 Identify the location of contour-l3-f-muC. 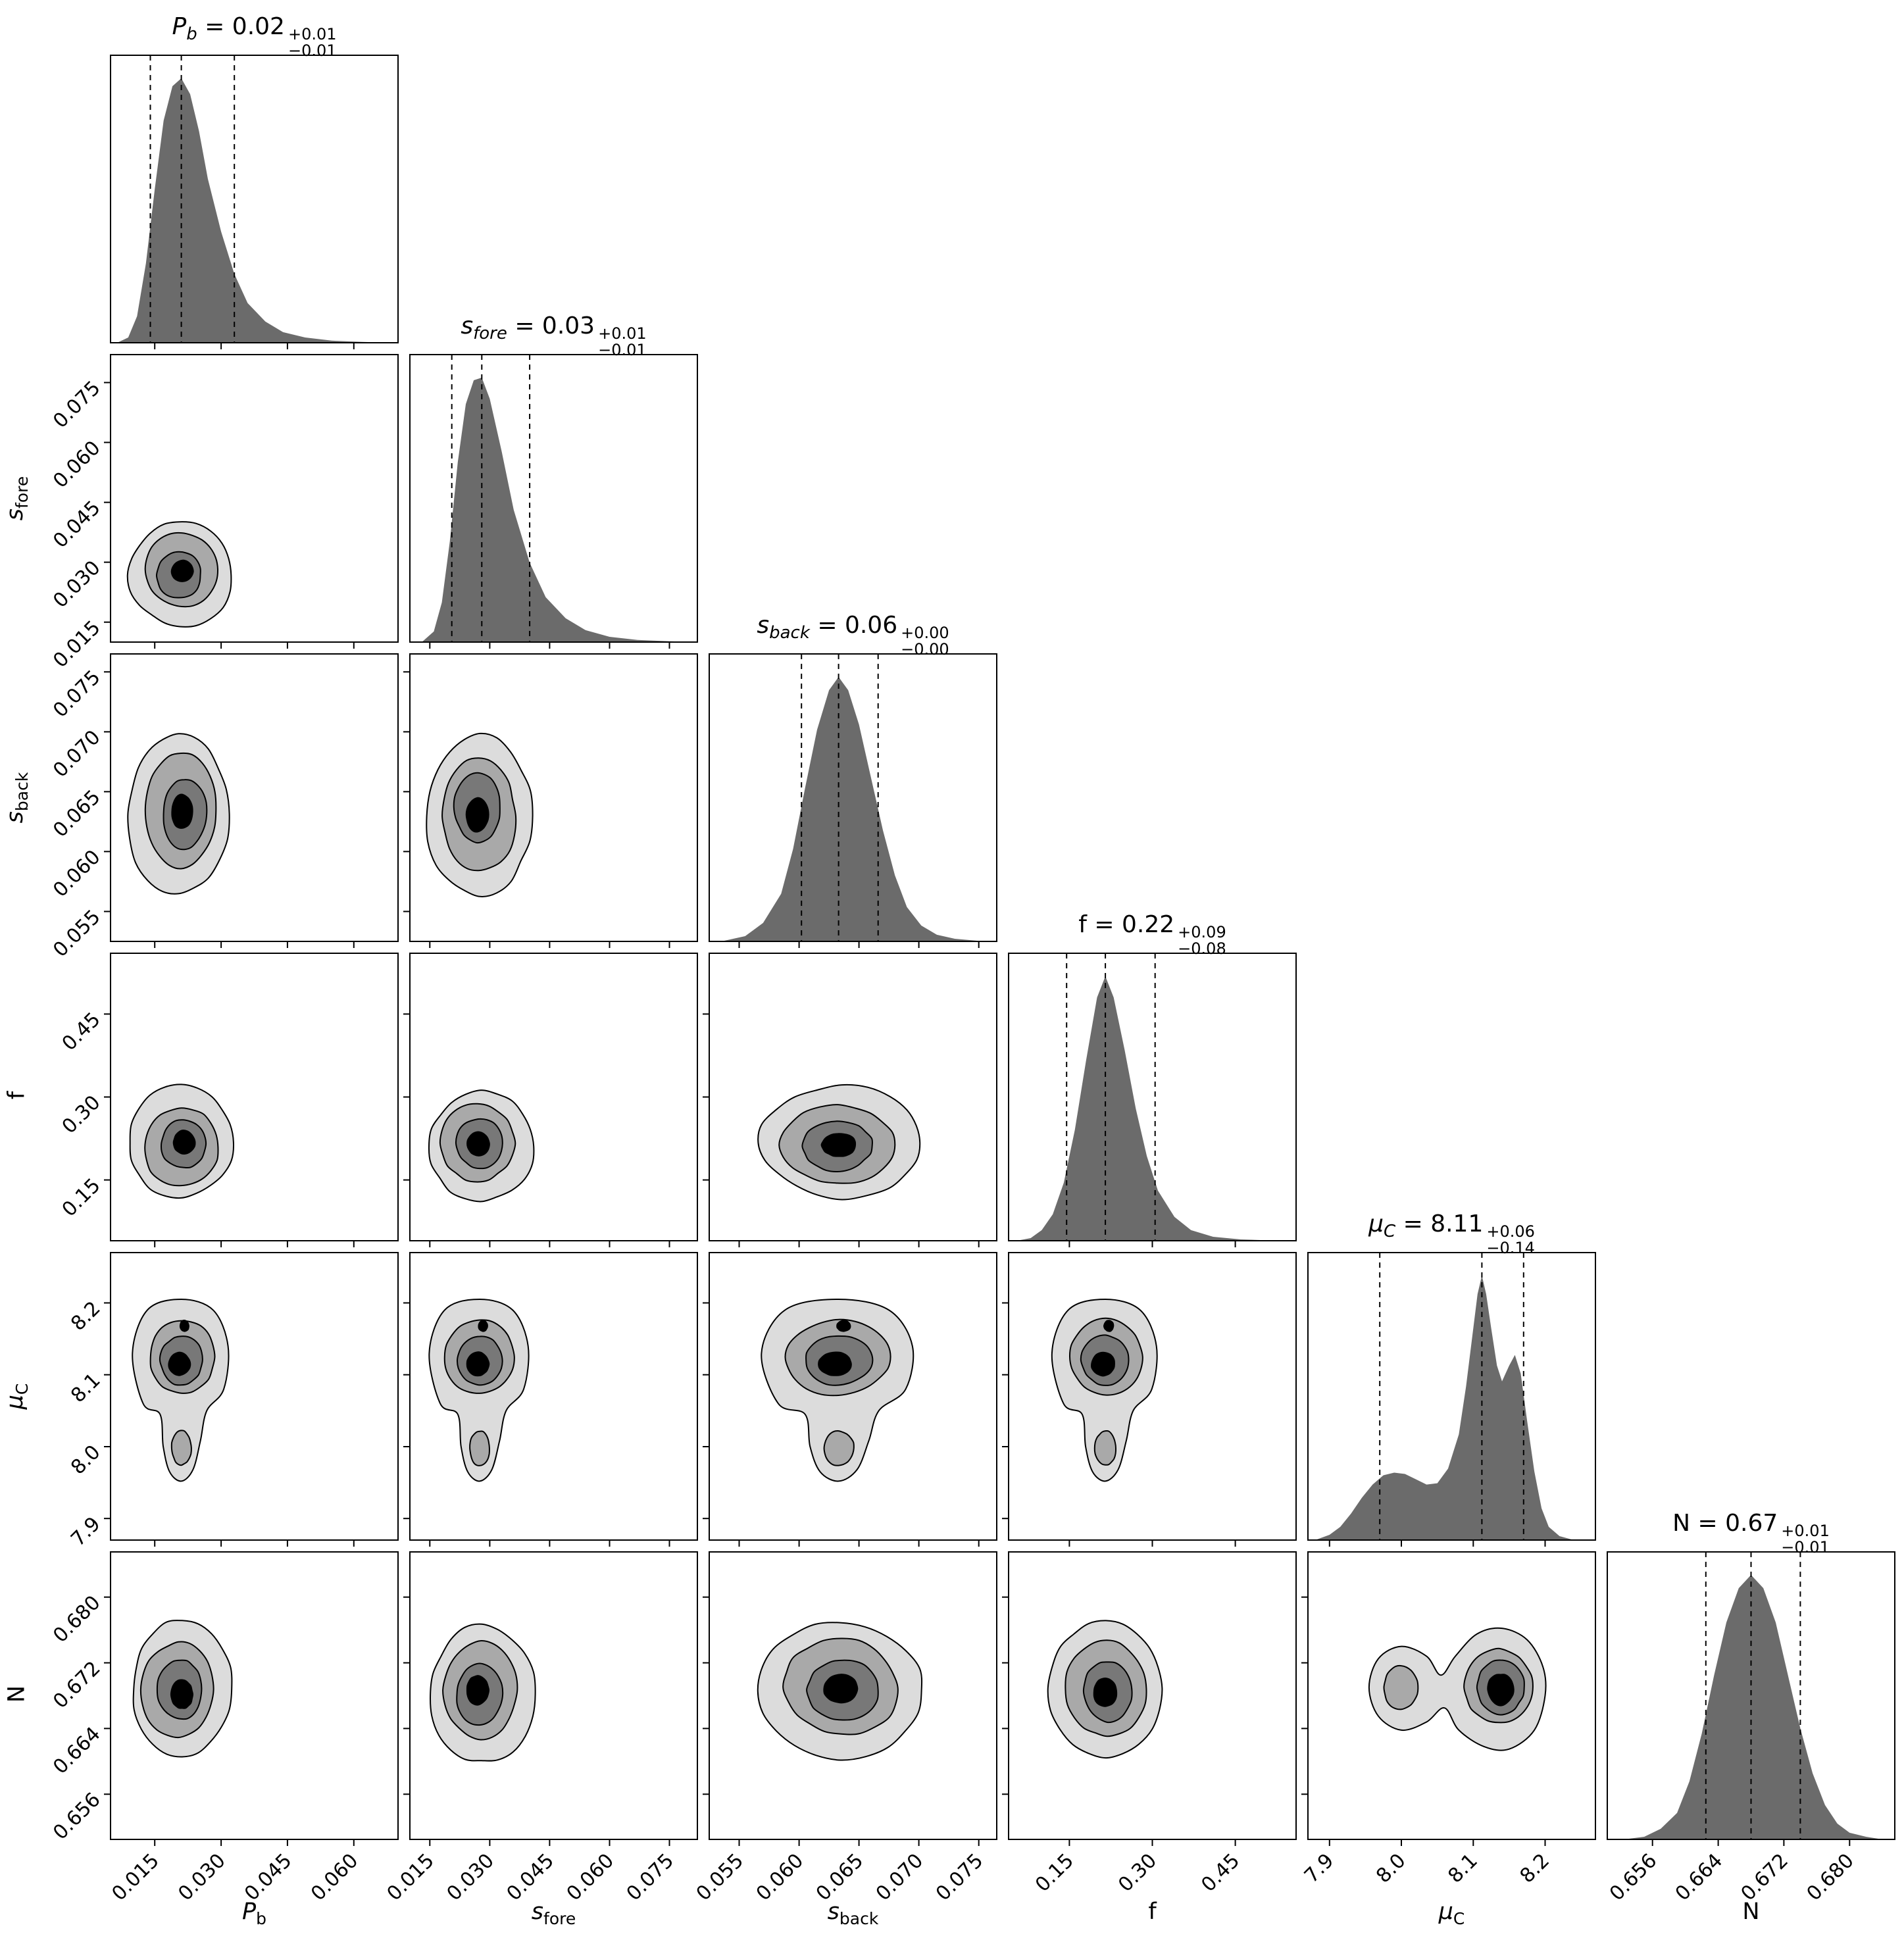
(1103, 1364).